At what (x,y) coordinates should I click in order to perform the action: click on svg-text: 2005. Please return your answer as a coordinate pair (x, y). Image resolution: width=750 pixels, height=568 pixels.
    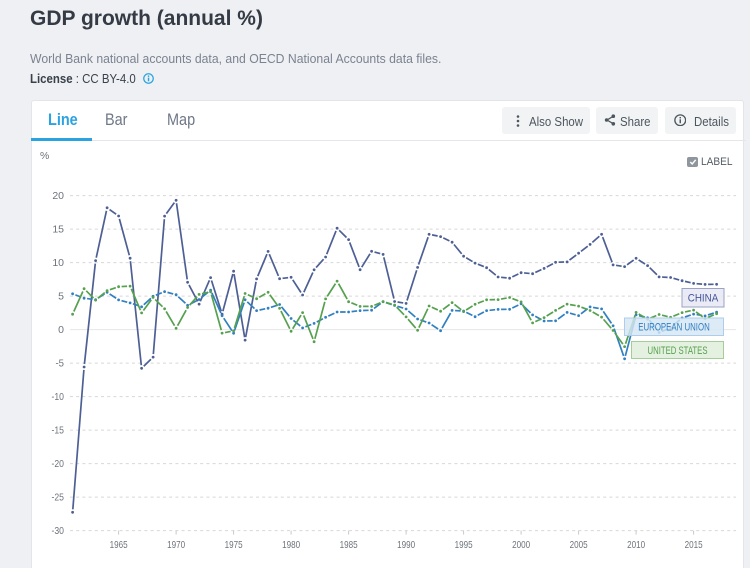
    Looking at the image, I should click on (579, 545).